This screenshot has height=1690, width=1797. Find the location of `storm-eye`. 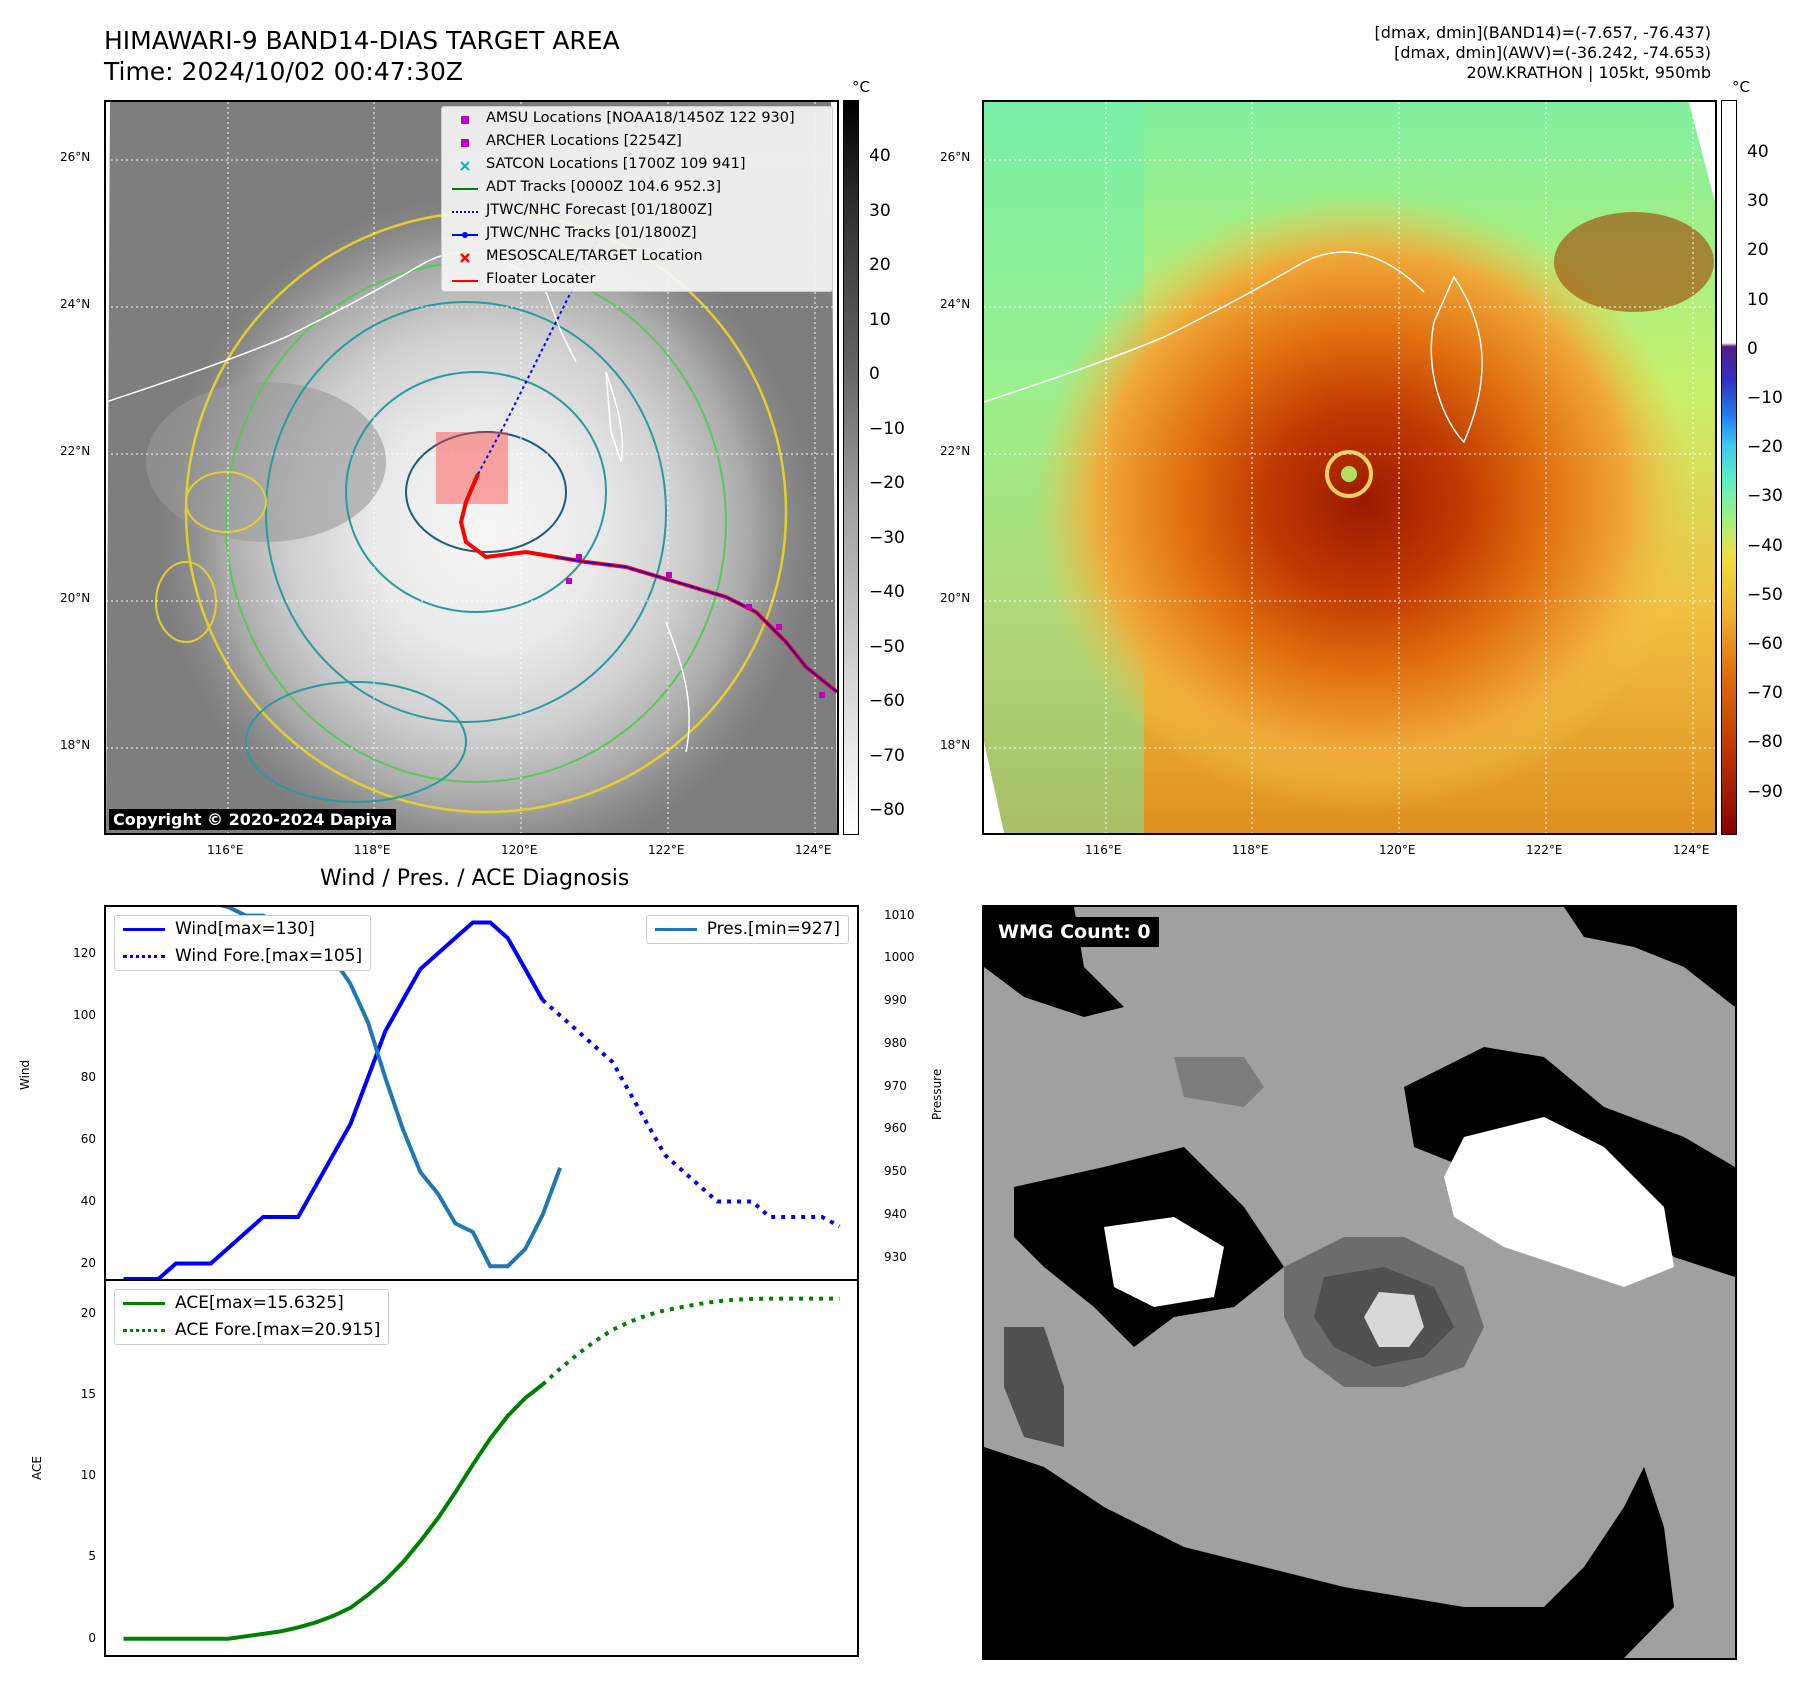

storm-eye is located at coordinates (1349, 474).